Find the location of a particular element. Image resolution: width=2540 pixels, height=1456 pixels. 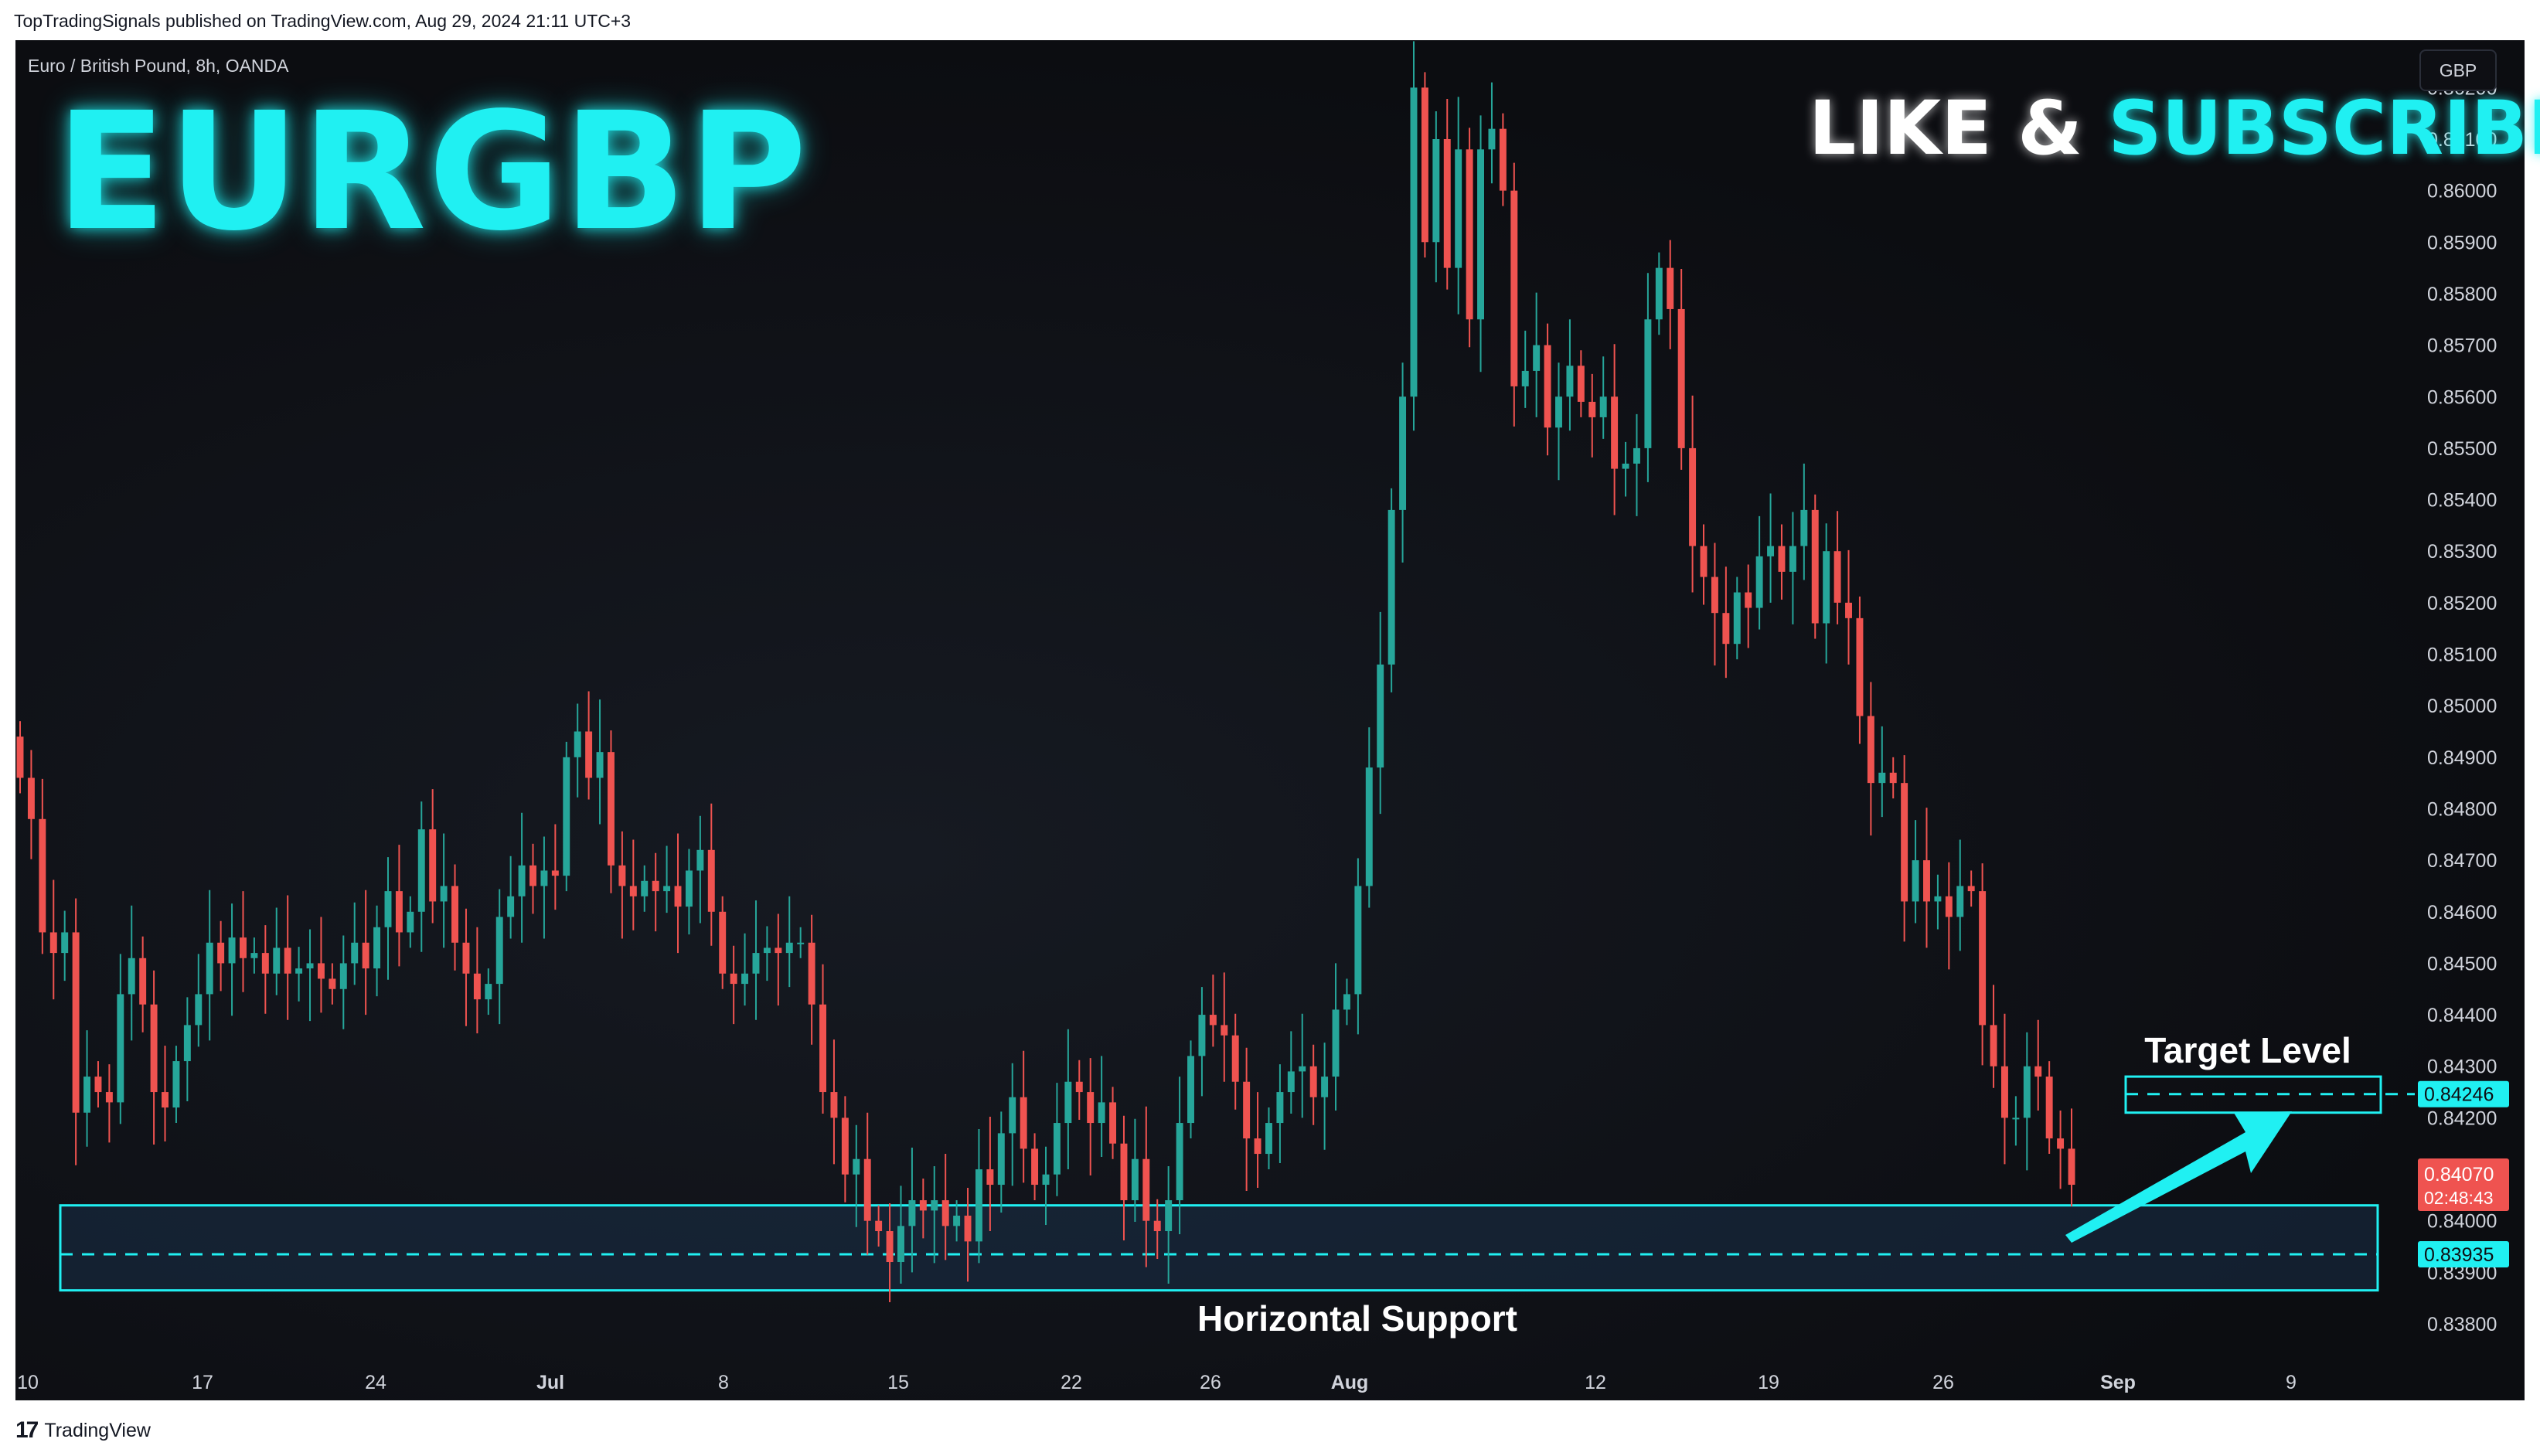

y-tick-label: 0.85400 is located at coordinates (2462, 501).